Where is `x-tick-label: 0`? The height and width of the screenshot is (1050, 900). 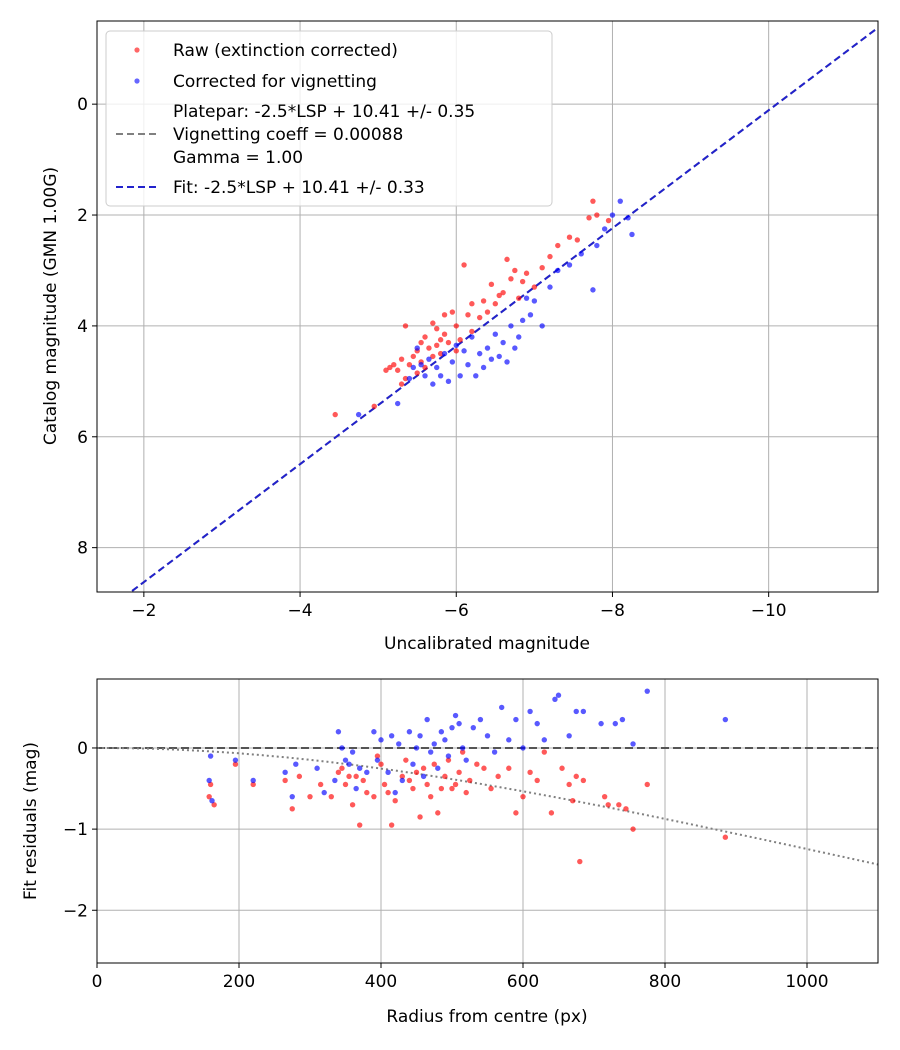
x-tick-label: 0 is located at coordinates (97, 982).